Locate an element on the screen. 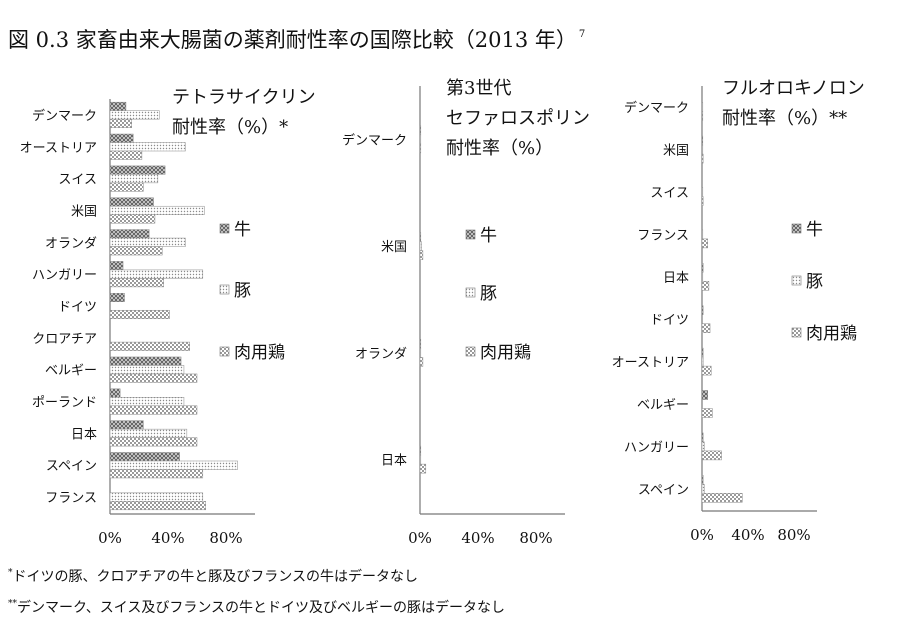 Image resolution: width=903 pixels, height=644 pixels. chart-1-category-label: 日本 is located at coordinates (84, 434).